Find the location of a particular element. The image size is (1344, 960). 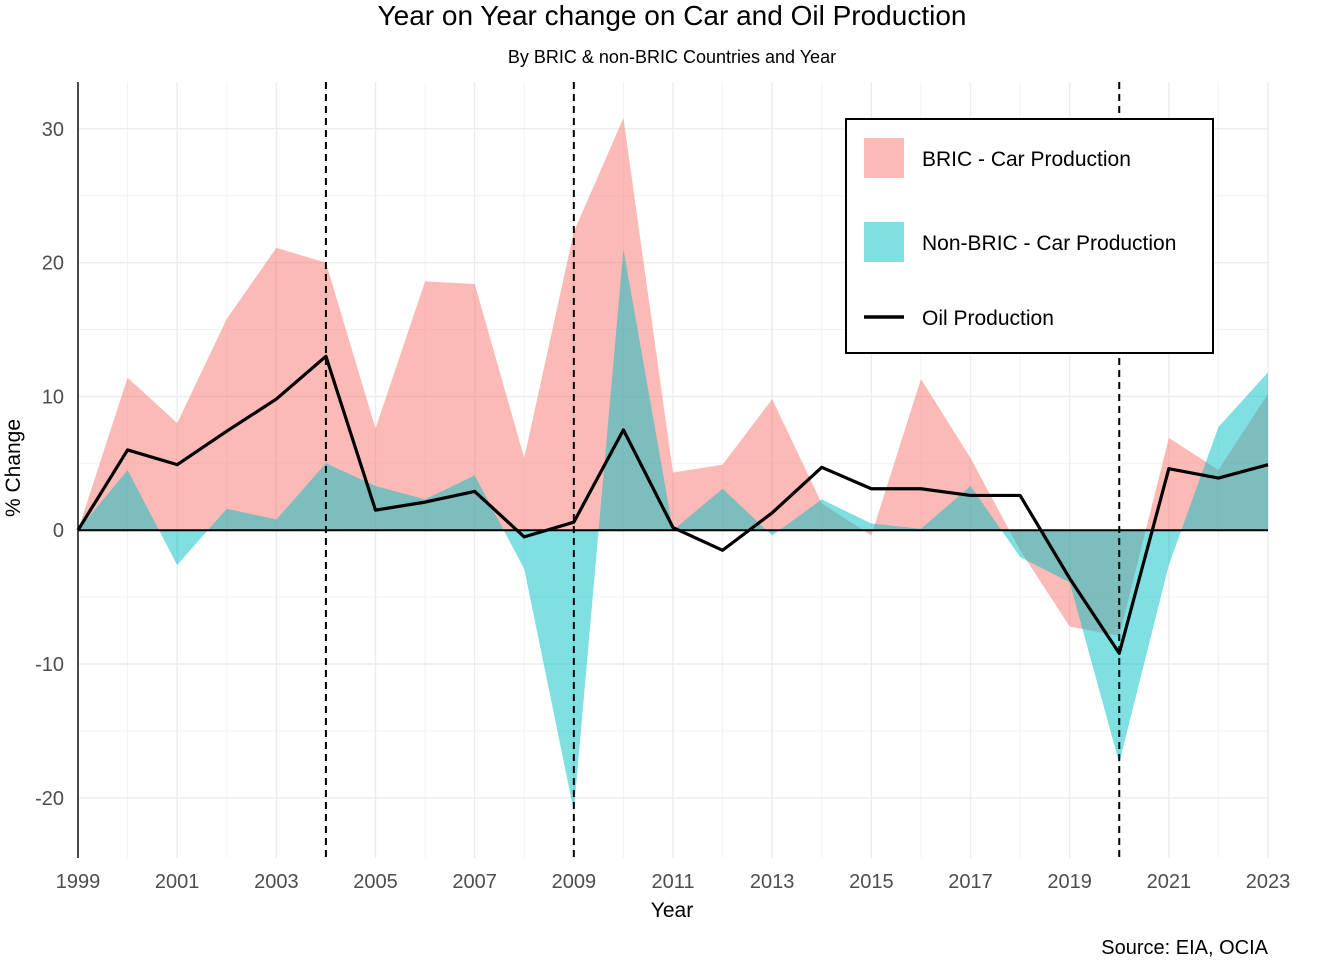

x-tick-label: 2013 is located at coordinates (772, 882).